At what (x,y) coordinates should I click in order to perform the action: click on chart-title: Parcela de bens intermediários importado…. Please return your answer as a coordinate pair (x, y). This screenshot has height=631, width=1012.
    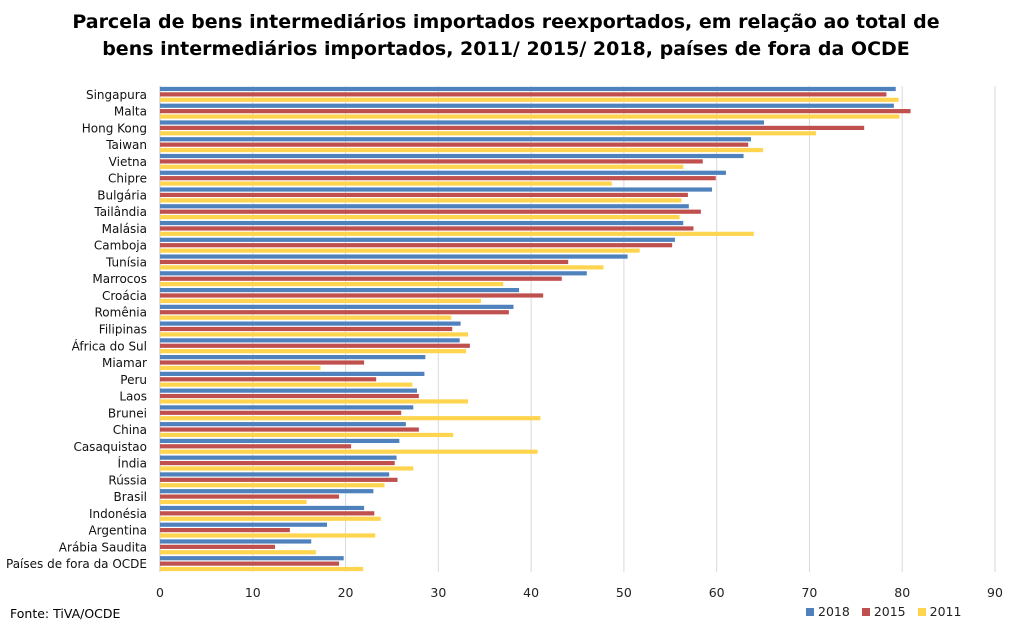
    Looking at the image, I should click on (506, 36).